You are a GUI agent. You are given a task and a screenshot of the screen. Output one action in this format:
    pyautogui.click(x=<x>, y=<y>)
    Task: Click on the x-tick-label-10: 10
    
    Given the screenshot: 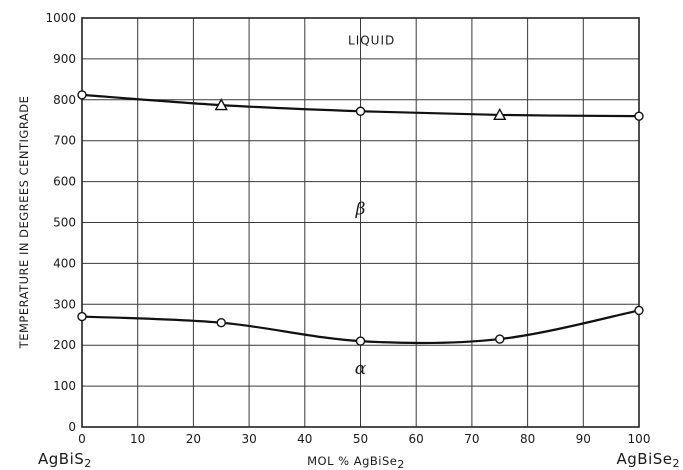 What is the action you would take?
    pyautogui.click(x=137, y=439)
    